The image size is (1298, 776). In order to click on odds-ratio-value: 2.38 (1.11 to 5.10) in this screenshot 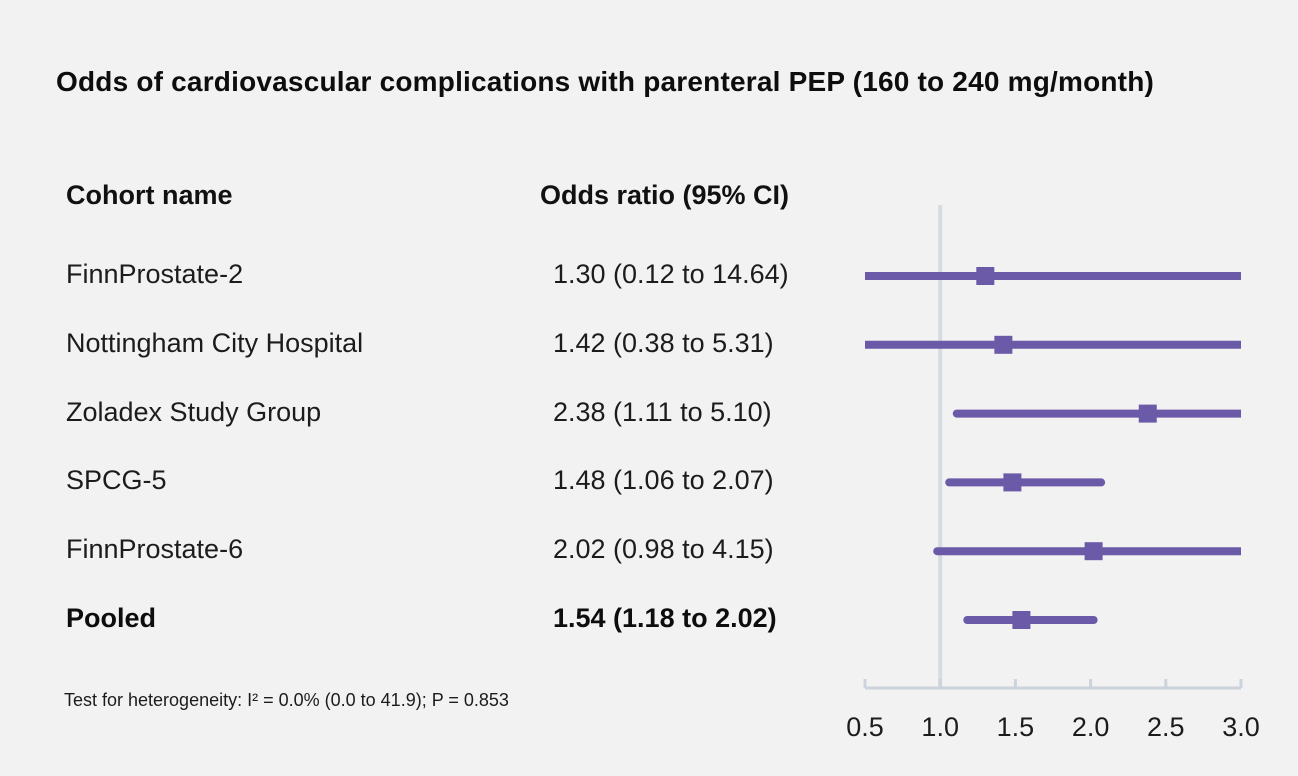, I will do `click(662, 411)`.